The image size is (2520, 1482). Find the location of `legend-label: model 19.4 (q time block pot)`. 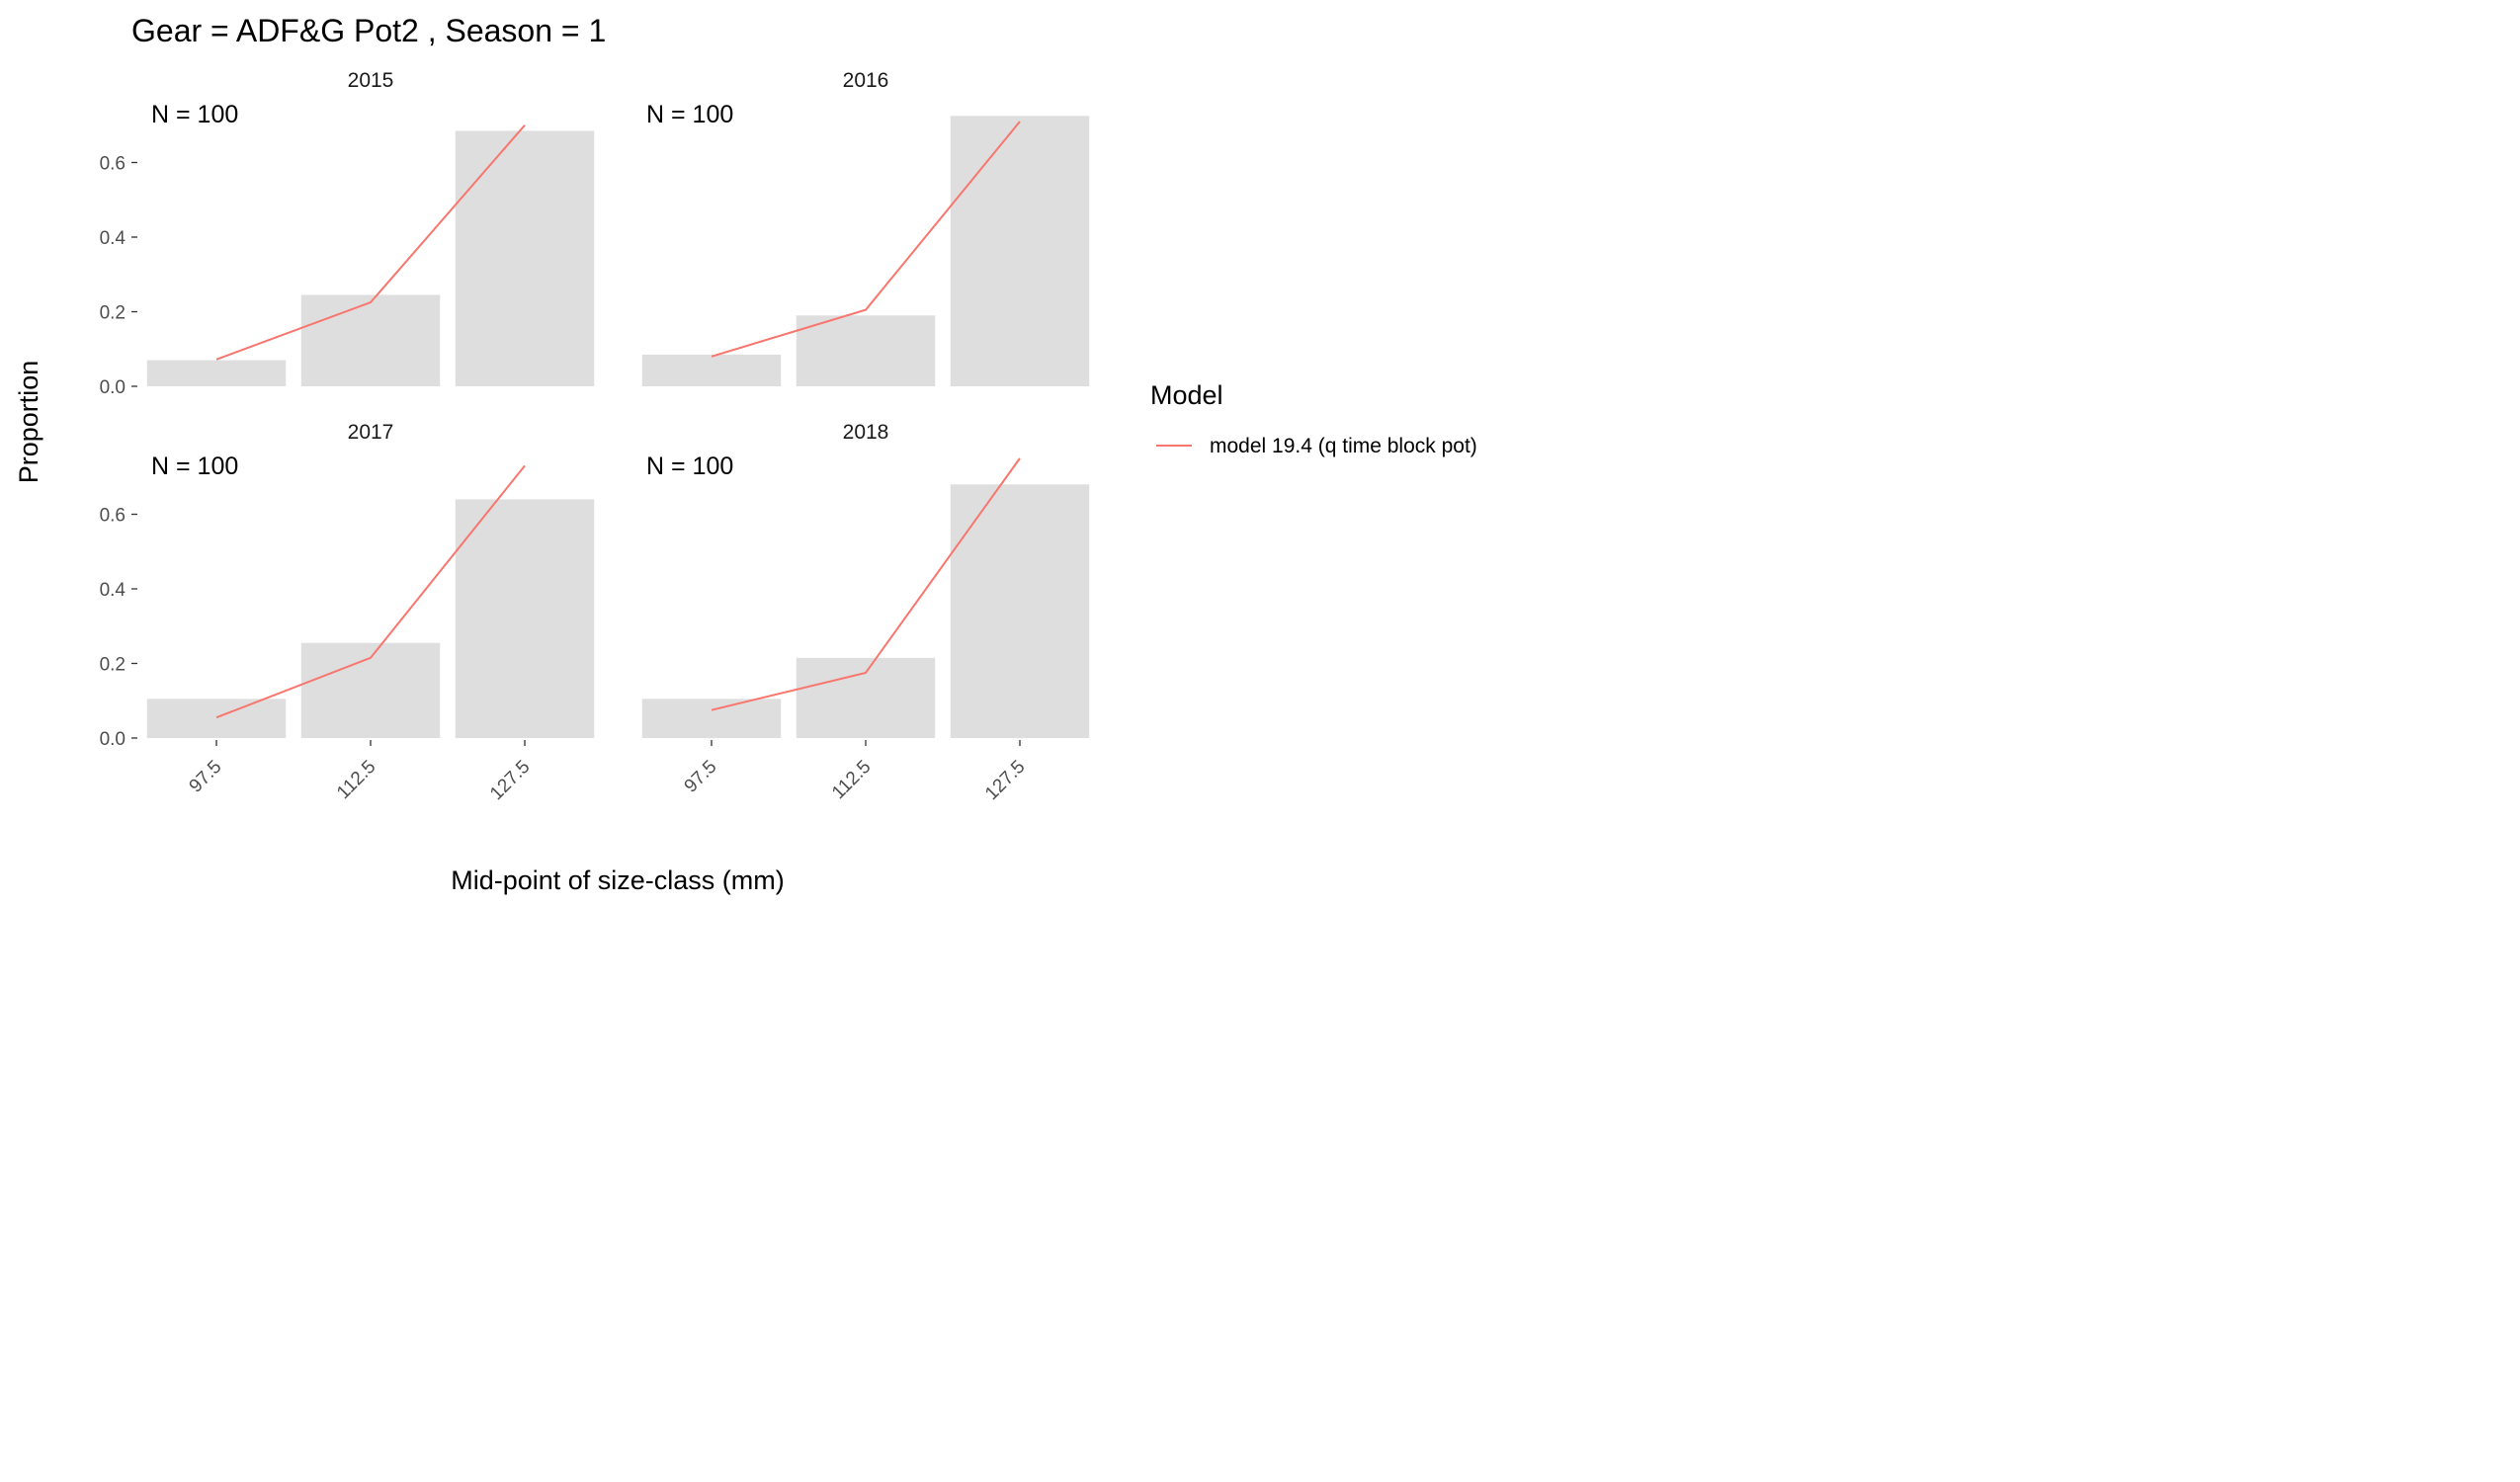

legend-label: model 19.4 (q time block pot) is located at coordinates (1343, 446).